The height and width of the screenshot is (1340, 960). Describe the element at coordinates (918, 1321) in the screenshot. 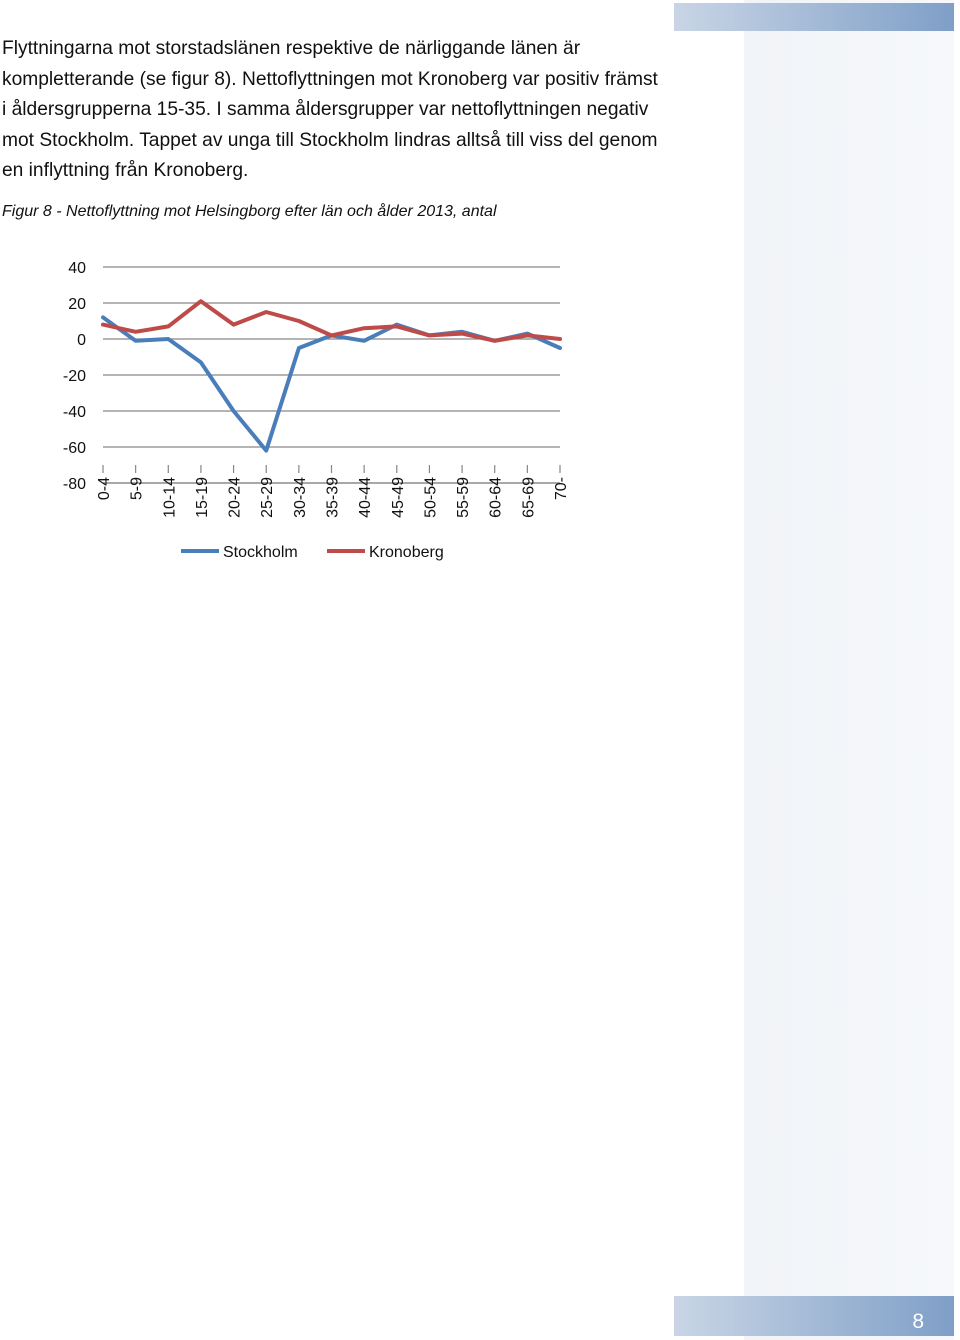

I see `page-number: 8` at that location.